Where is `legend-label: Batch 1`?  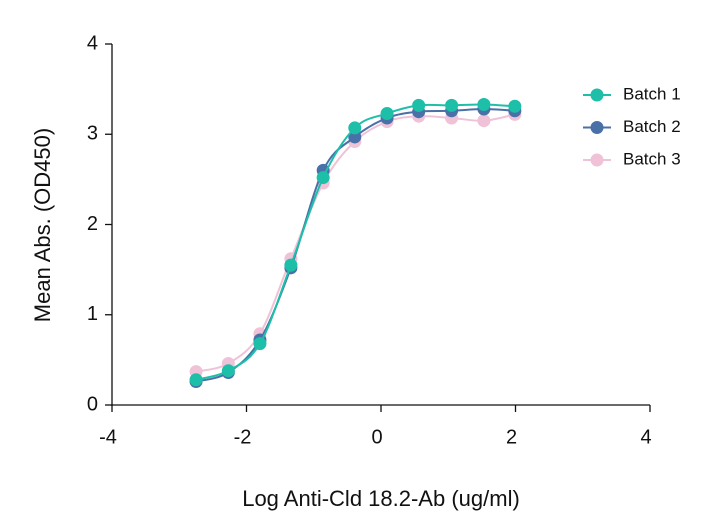
legend-label: Batch 1 is located at coordinates (652, 93).